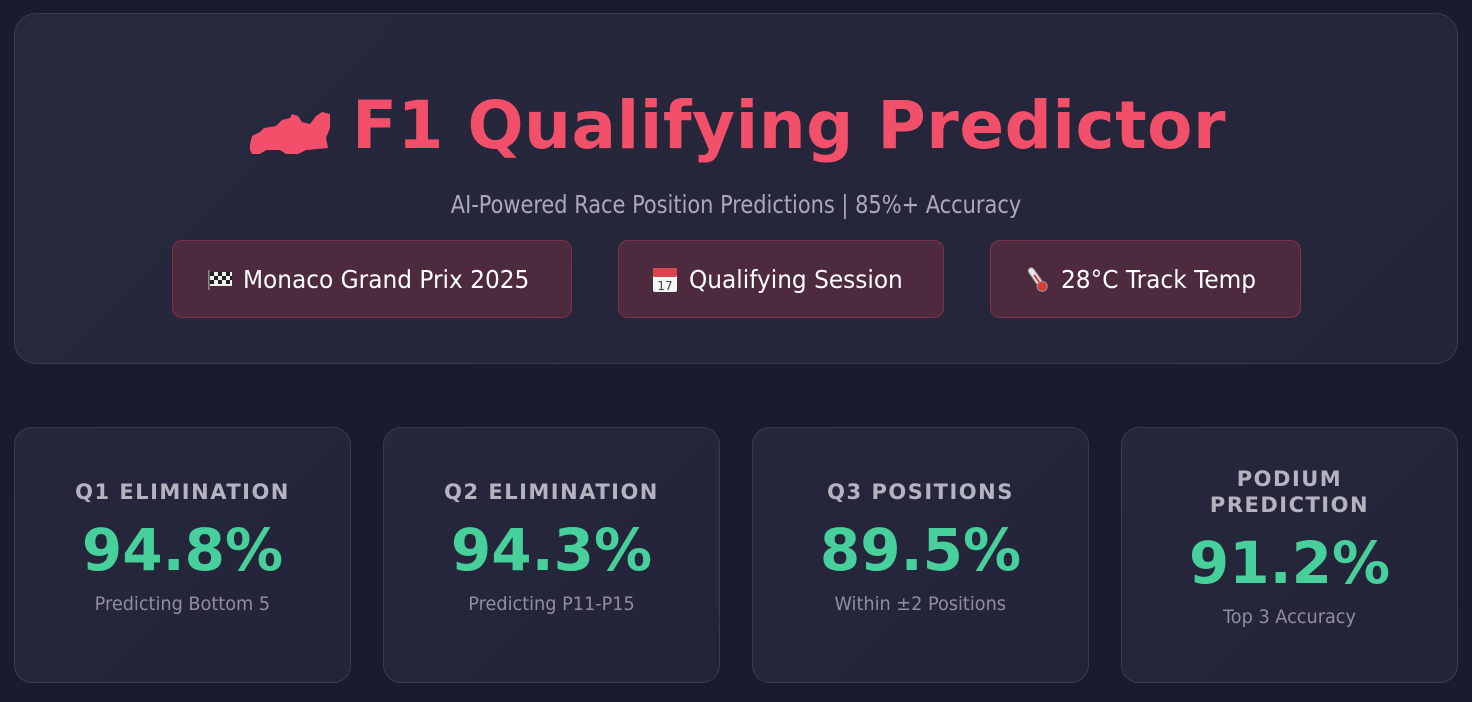  Describe the element at coordinates (551, 492) in the screenshot. I see `stat-label: Q2 Elimination` at that location.